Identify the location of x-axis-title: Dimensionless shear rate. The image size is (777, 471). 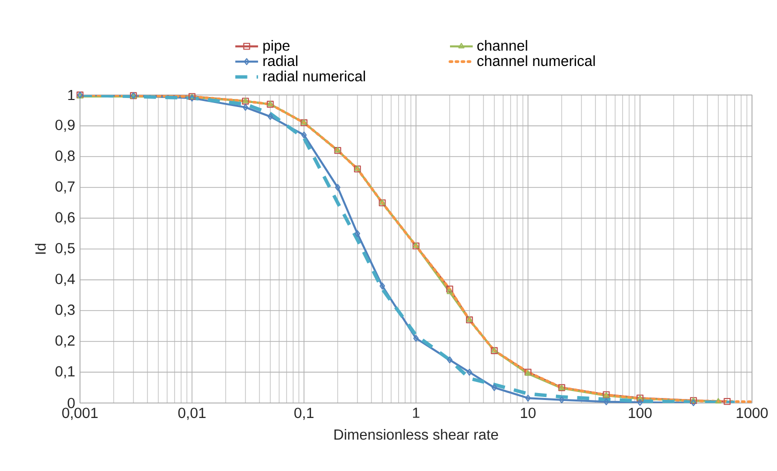
(416, 434).